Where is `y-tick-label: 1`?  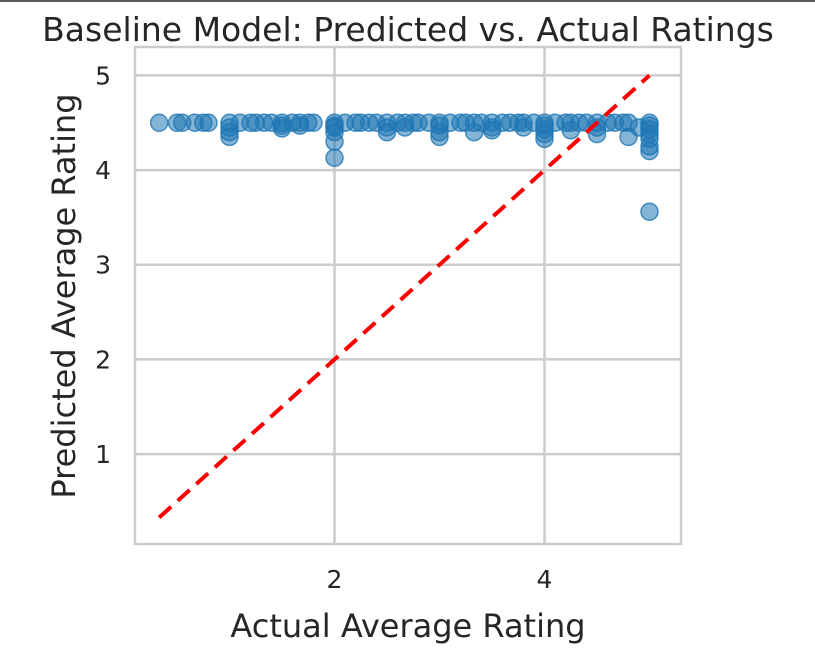
y-tick-label: 1 is located at coordinates (103, 454).